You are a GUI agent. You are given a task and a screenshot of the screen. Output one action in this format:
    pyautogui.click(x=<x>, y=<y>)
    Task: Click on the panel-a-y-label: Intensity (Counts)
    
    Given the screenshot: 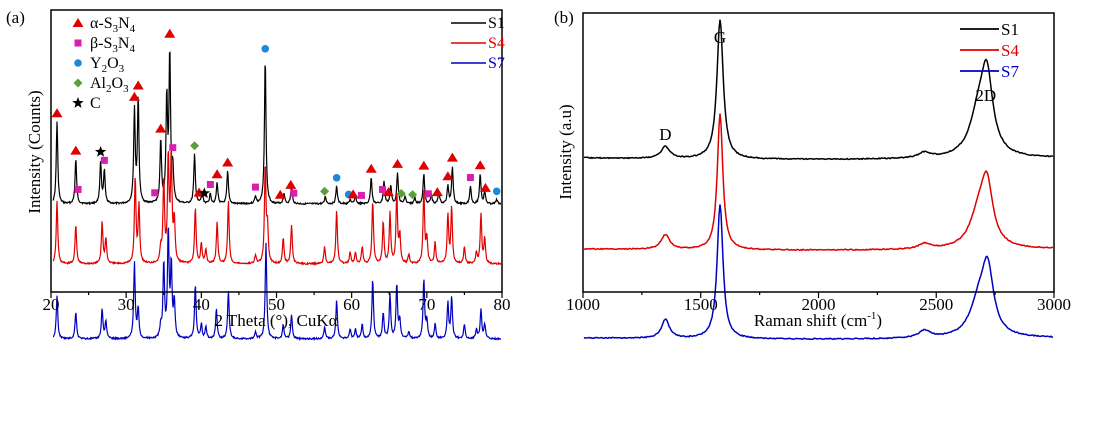 What is the action you would take?
    pyautogui.click(x=34, y=151)
    